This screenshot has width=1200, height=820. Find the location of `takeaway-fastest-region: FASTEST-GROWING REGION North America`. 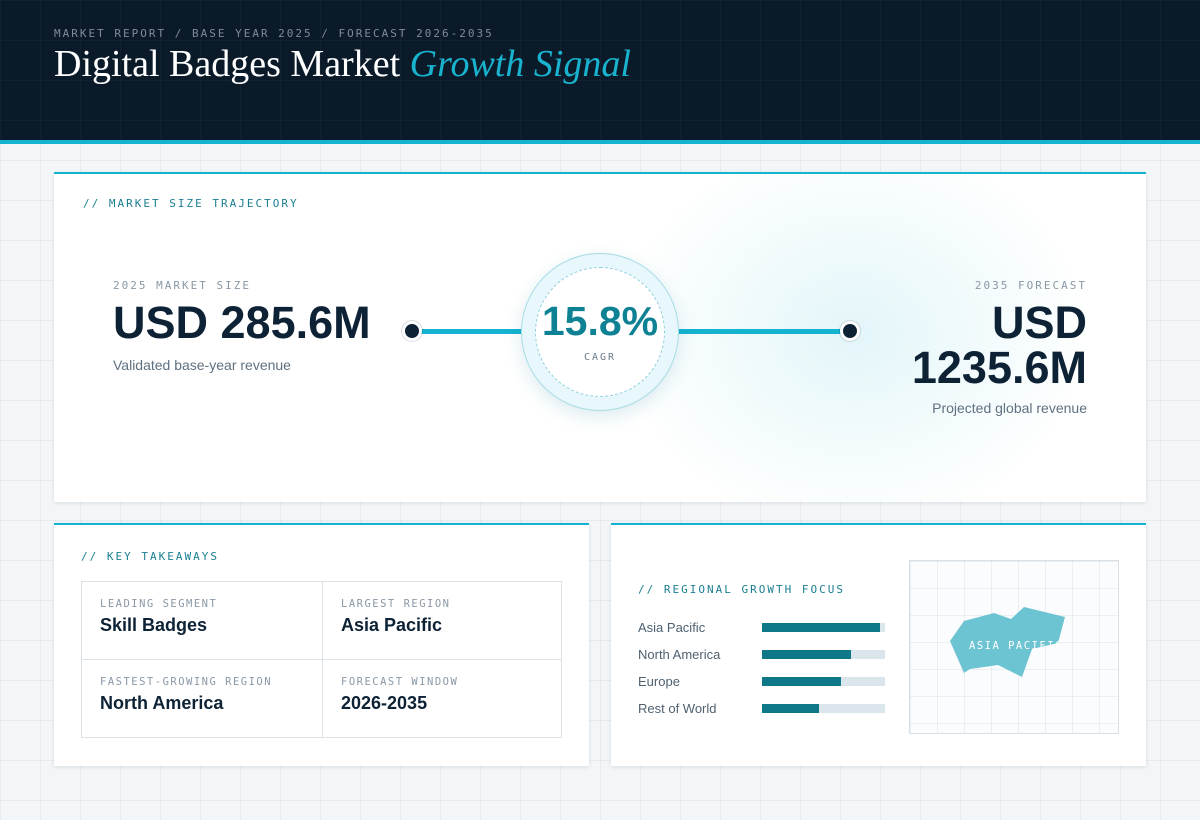

takeaway-fastest-region: FASTEST-GROWING REGION North America is located at coordinates (202, 698).